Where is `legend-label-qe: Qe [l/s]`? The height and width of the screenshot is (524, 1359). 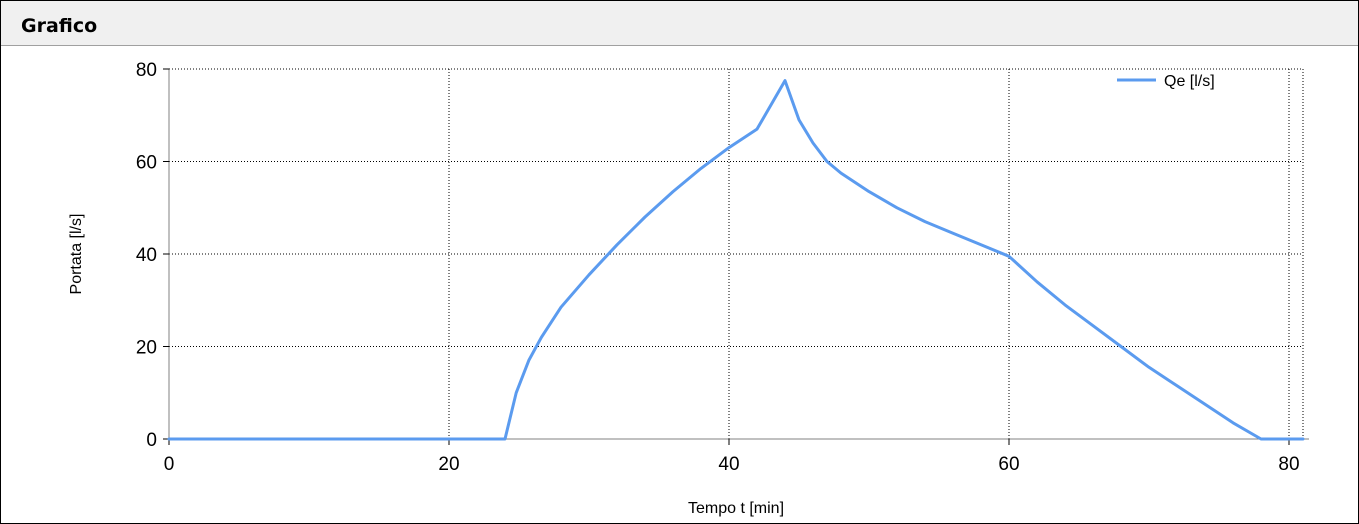
legend-label-qe: Qe [l/s] is located at coordinates (1189, 81).